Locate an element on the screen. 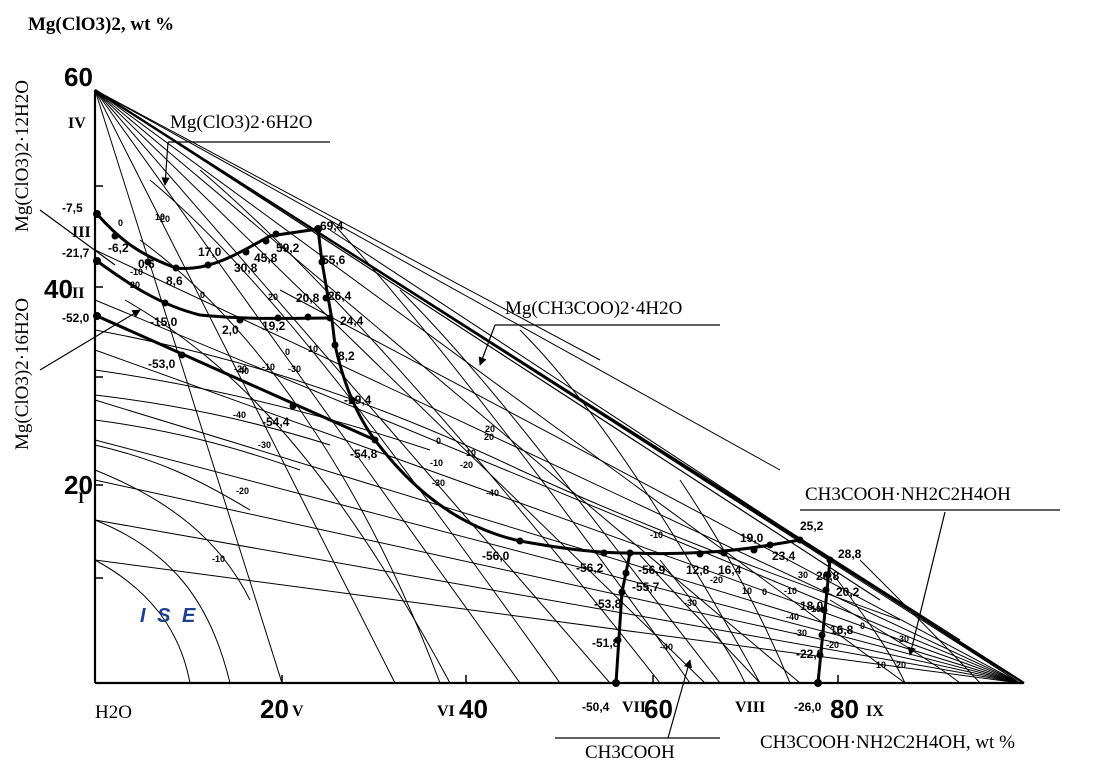 The image size is (1099, 764). point-label: 69,4 is located at coordinates (332, 226).